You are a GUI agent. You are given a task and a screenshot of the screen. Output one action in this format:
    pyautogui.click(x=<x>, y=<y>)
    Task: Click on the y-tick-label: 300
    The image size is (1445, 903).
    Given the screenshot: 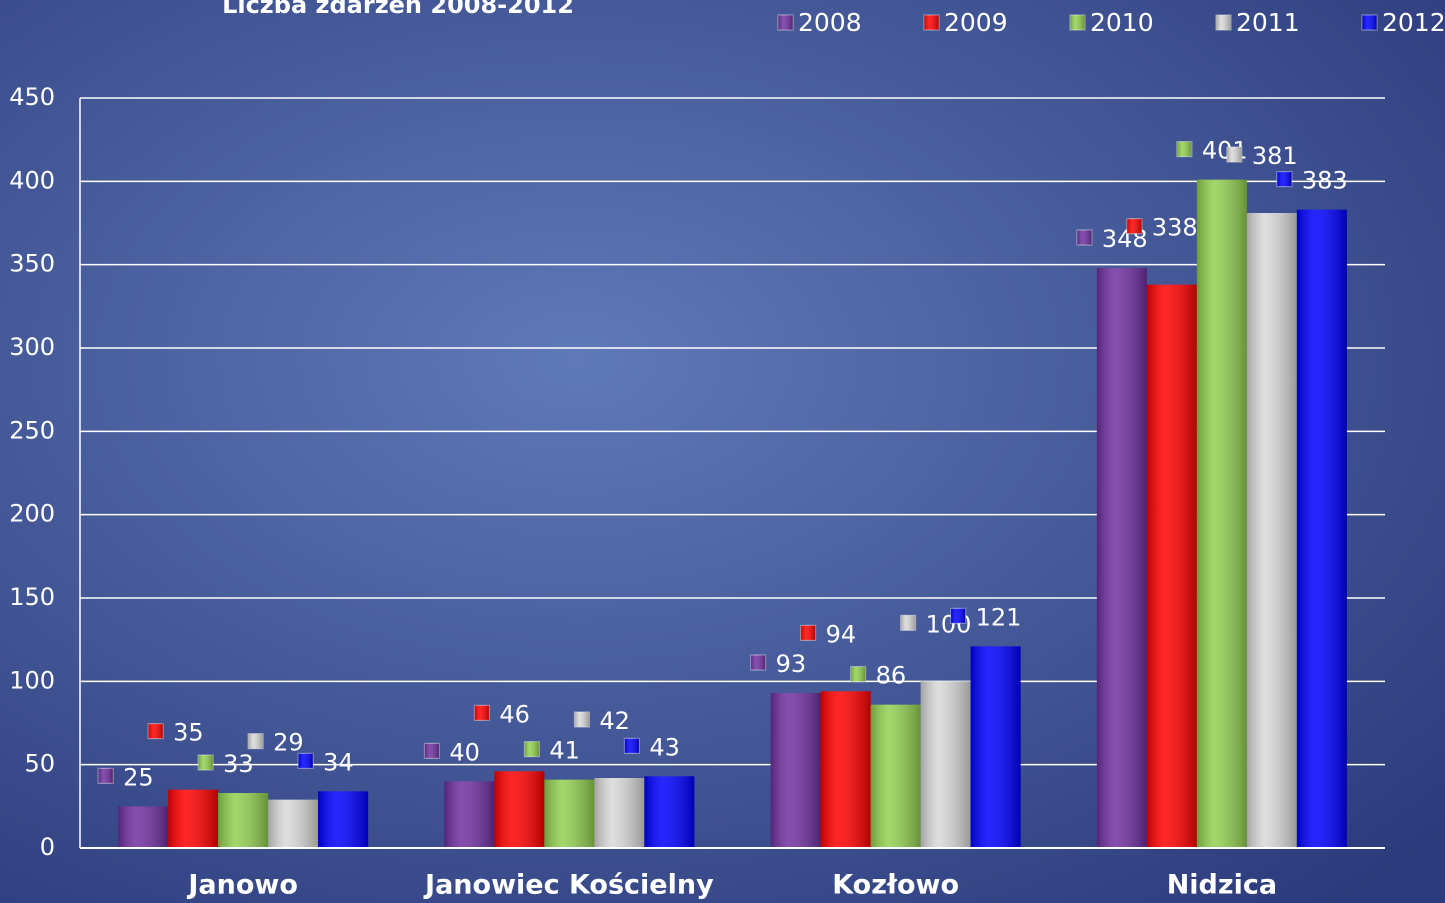 What is the action you would take?
    pyautogui.click(x=32, y=347)
    